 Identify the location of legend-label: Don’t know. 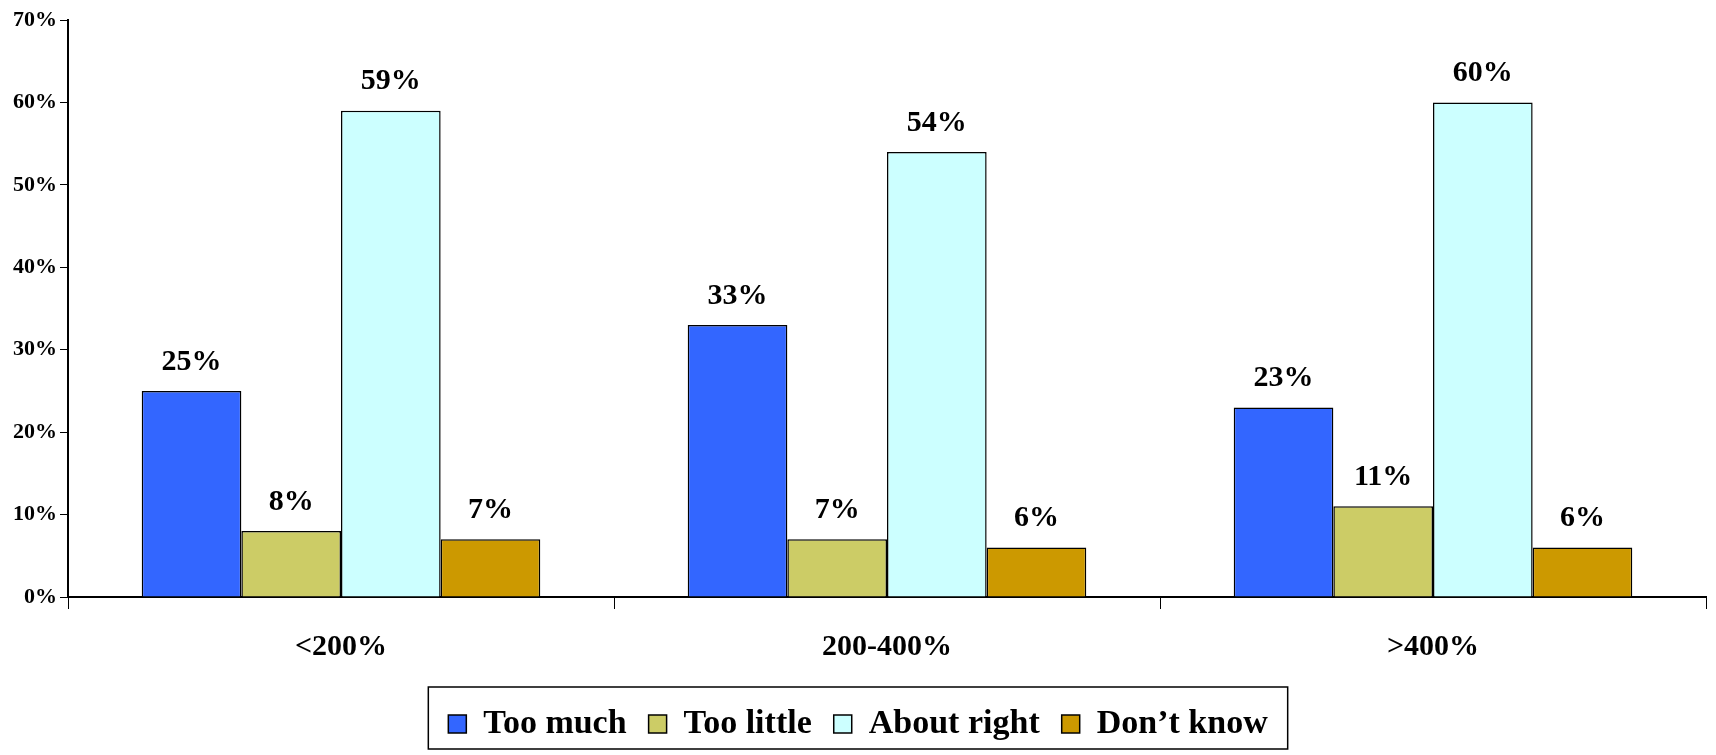
(1182, 721).